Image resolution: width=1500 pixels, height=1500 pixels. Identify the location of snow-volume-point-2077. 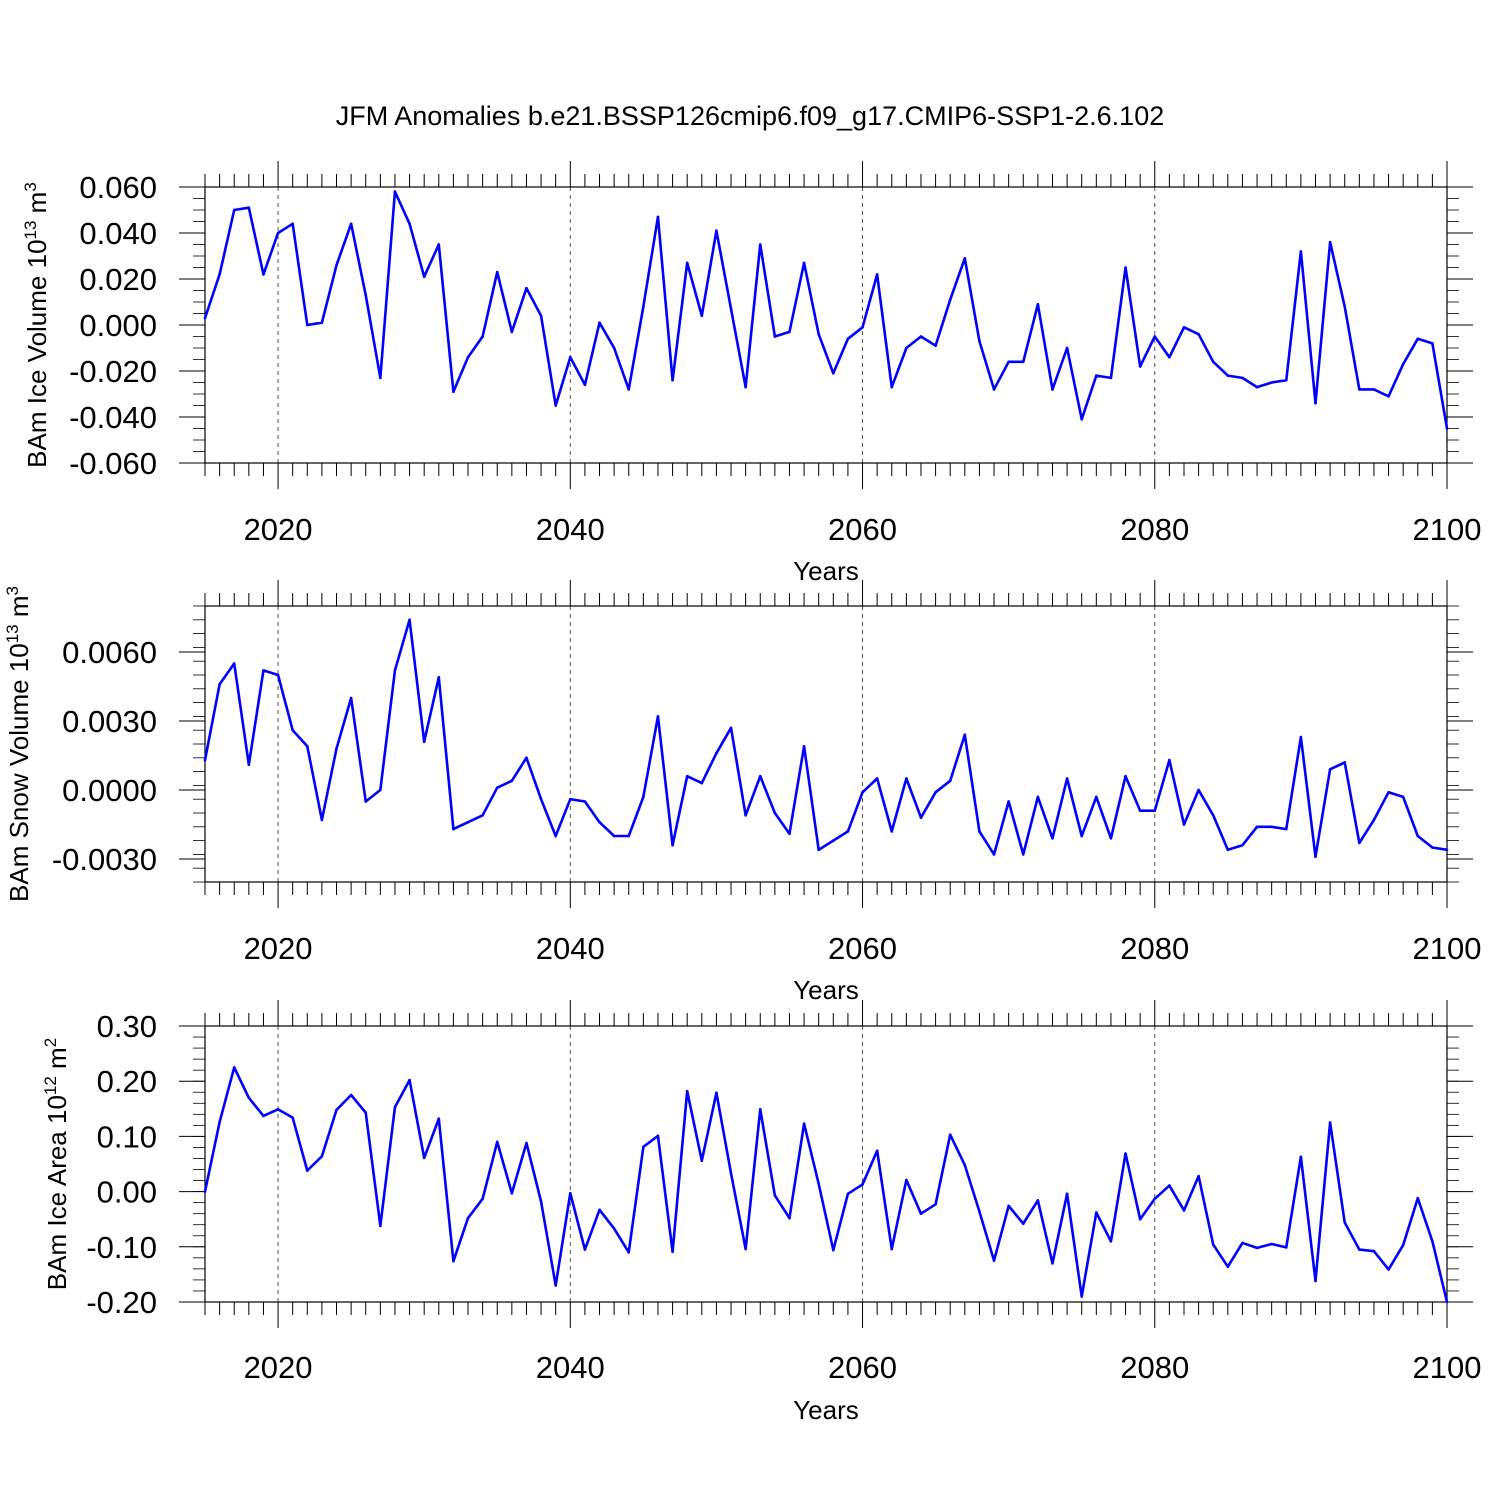
(1111, 838).